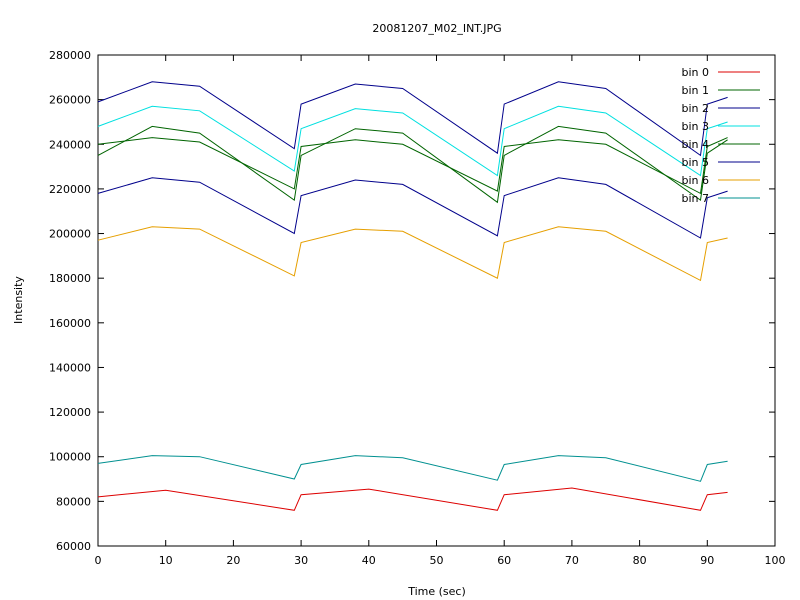 The image size is (800, 600). What do you see at coordinates (695, 144) in the screenshot?
I see `legend-label: bin 4` at bounding box center [695, 144].